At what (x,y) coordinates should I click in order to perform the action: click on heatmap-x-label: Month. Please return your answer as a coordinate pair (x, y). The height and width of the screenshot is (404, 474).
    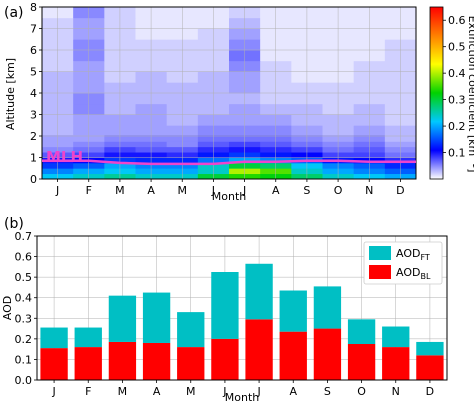
    Looking at the image, I should click on (229, 196).